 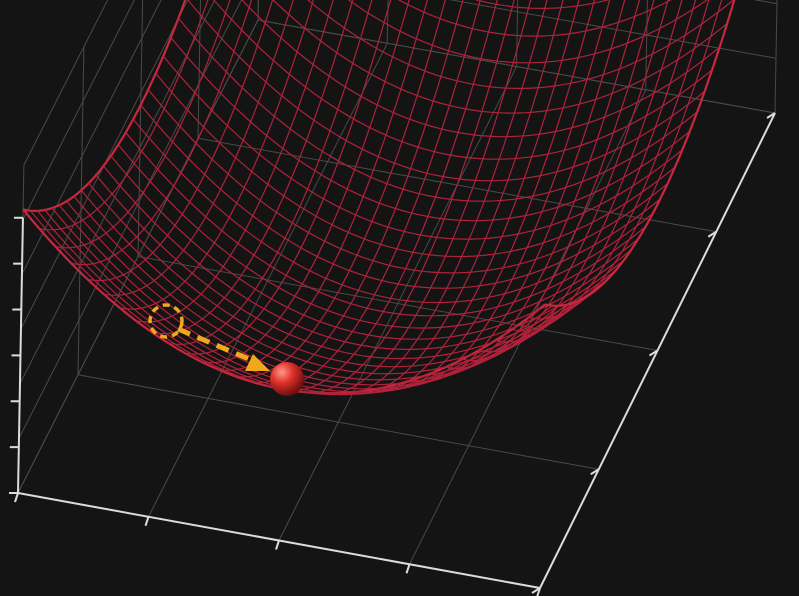 What do you see at coordinates (287, 379) in the screenshot?
I see `ball-icon` at bounding box center [287, 379].